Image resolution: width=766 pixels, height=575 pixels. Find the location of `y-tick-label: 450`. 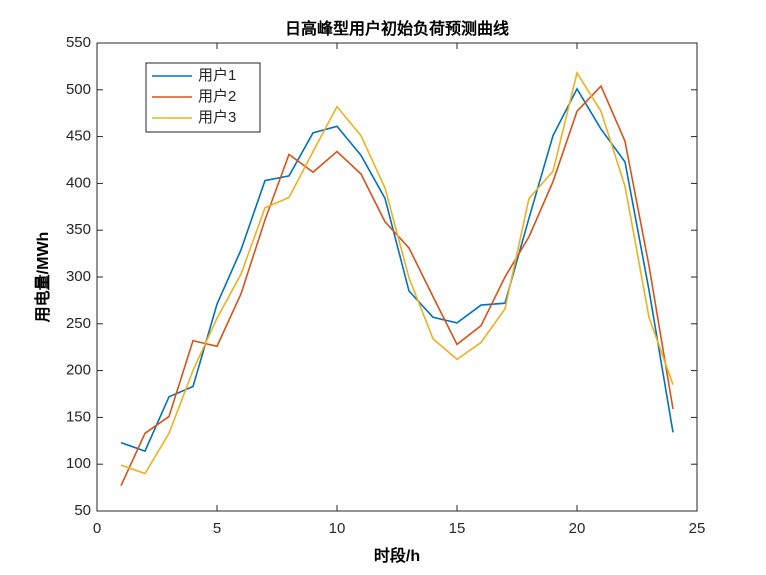

y-tick-label: 450 is located at coordinates (78, 136).